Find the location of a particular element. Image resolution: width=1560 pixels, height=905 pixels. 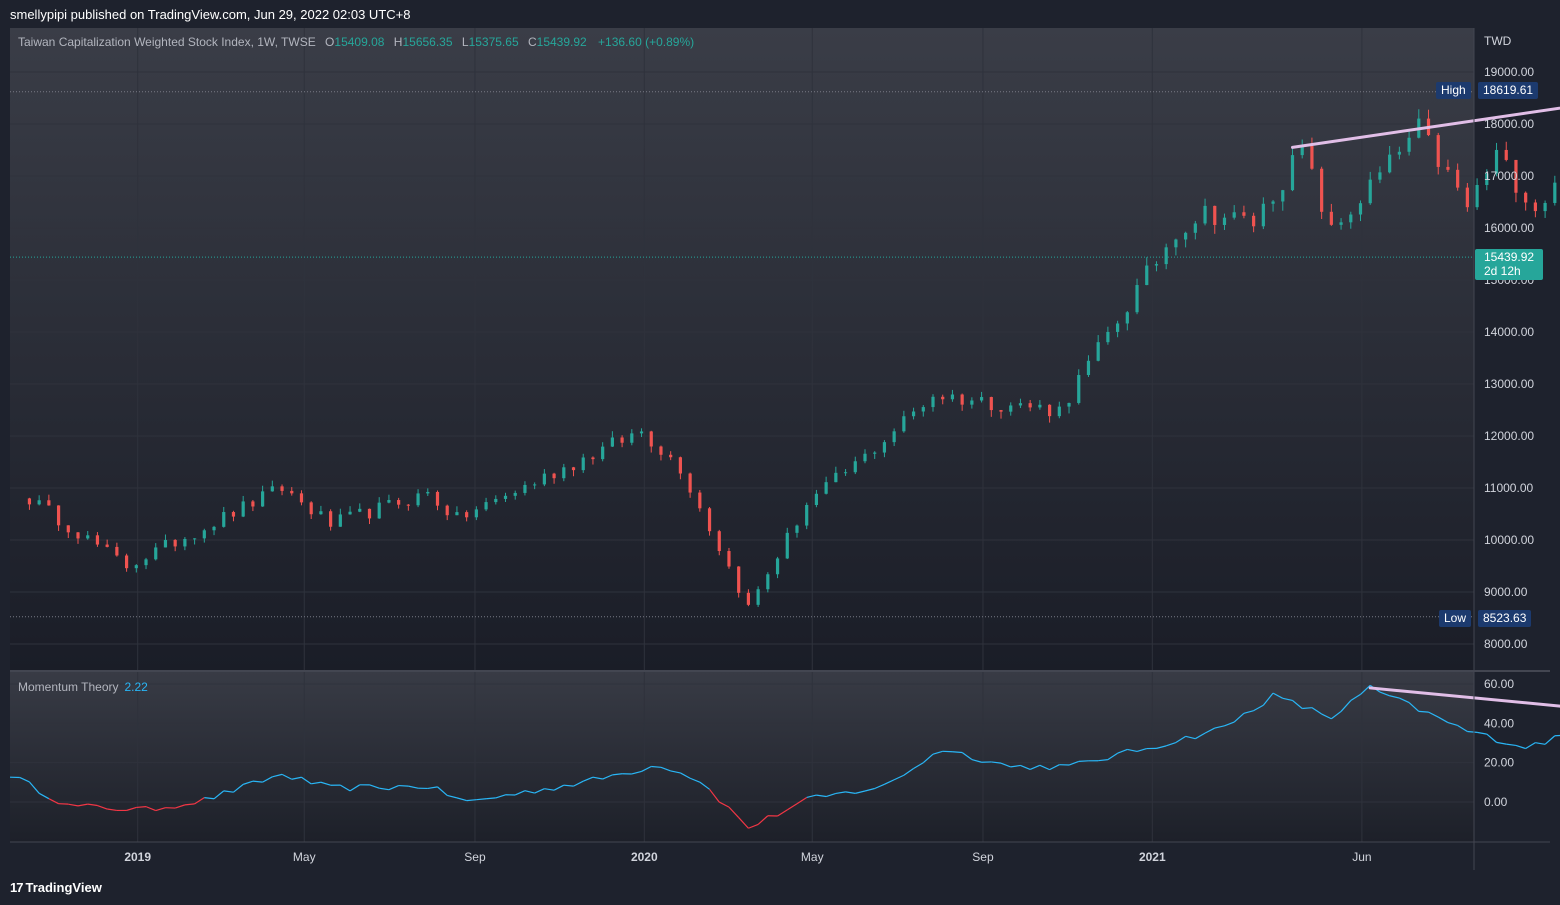

high-tag-value: 18619.61 is located at coordinates (1508, 90).